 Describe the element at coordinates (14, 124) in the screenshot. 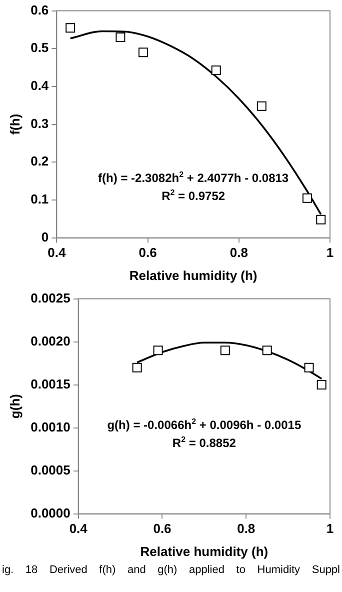

I see `y-axis-title: f(h)` at that location.